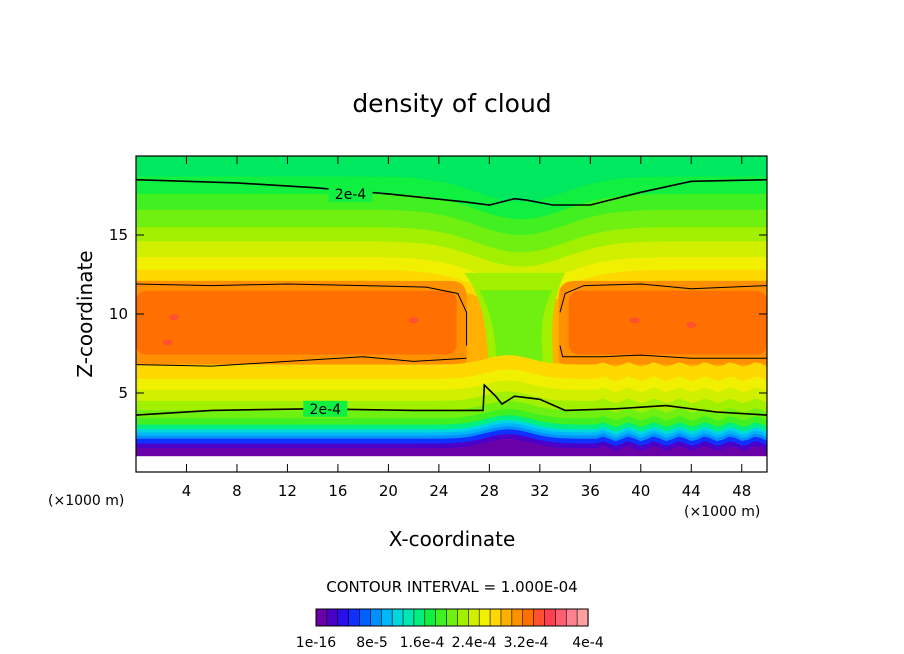  What do you see at coordinates (588, 643) in the screenshot?
I see `colorbar-tick-label: 4e-4` at bounding box center [588, 643].